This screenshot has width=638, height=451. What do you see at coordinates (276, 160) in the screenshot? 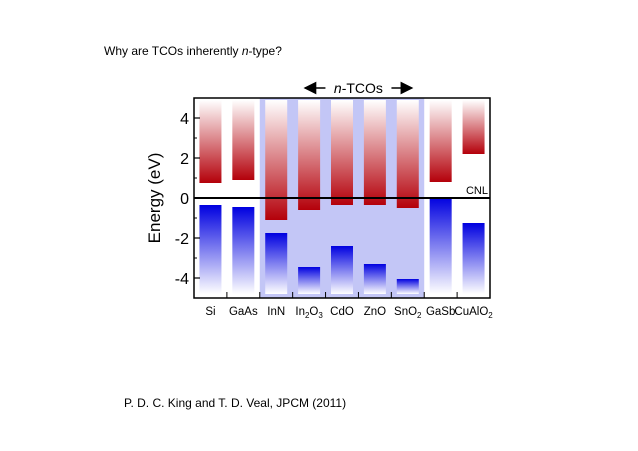
I see `conduction-band-bar-inn` at bounding box center [276, 160].